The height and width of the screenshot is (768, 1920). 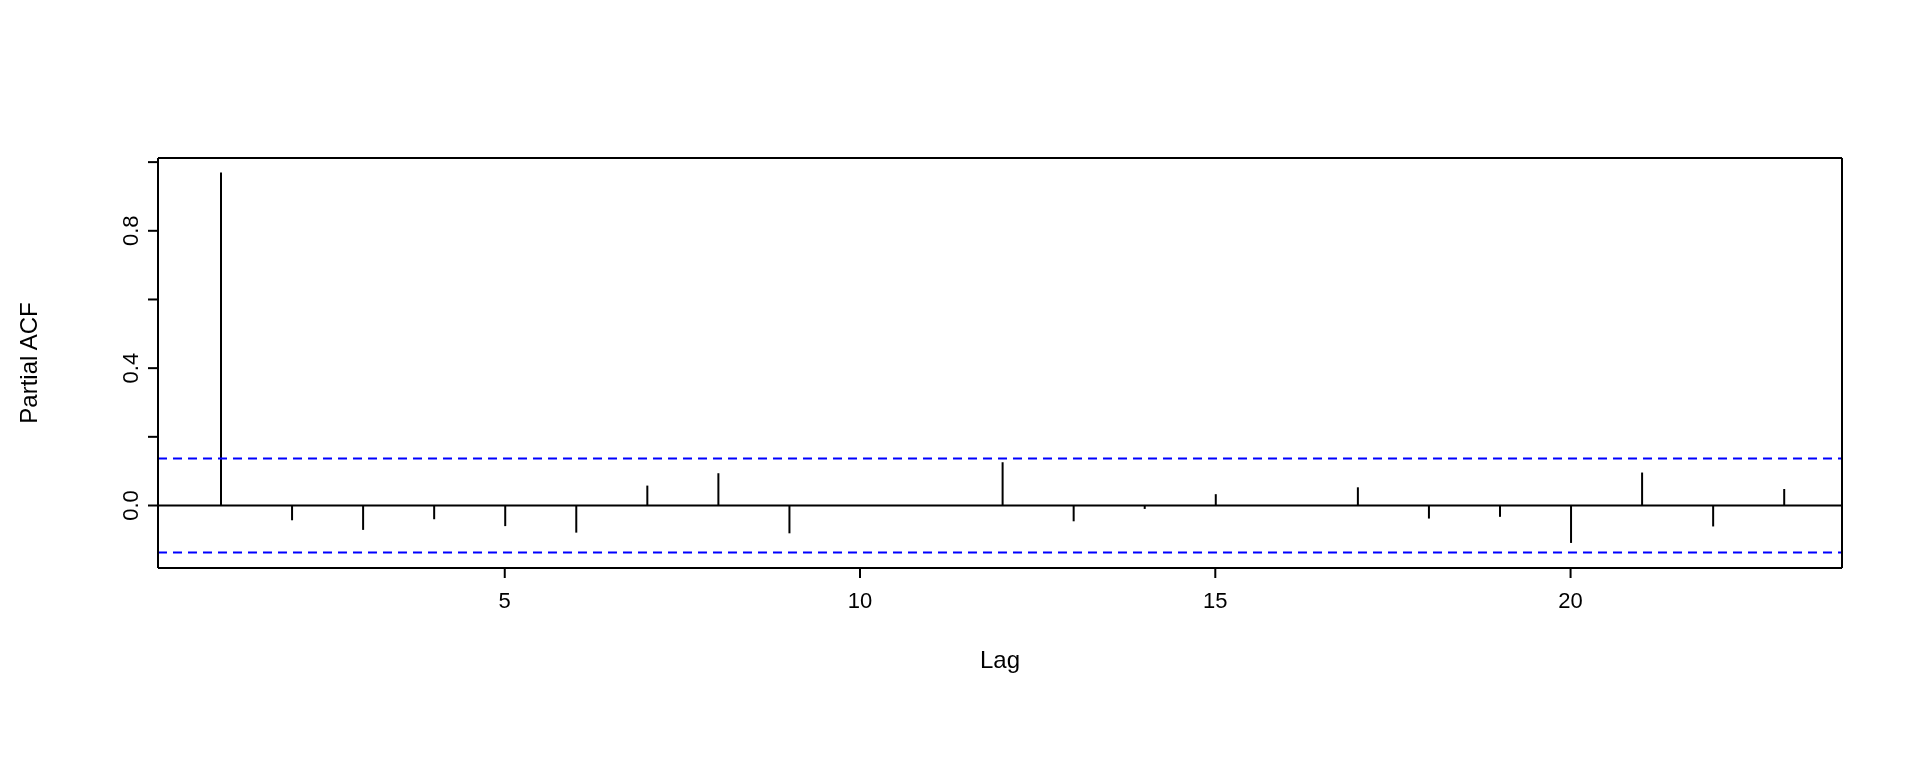 I want to click on y-tick-label: 0.4, so click(x=130, y=368).